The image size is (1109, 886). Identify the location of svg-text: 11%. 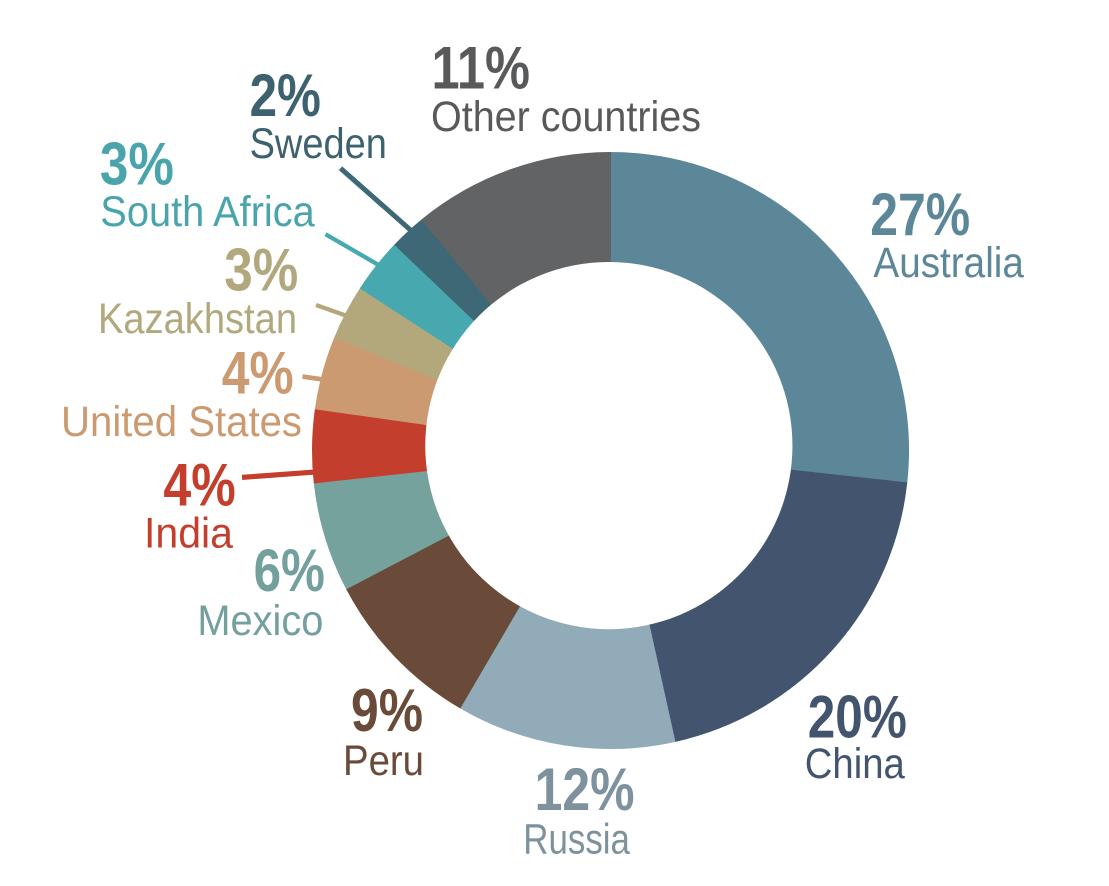
(481, 67).